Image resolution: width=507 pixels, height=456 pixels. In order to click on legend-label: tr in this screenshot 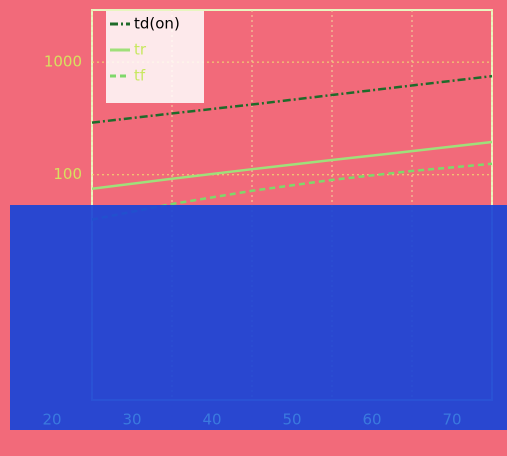, I will do `click(140, 50)`.